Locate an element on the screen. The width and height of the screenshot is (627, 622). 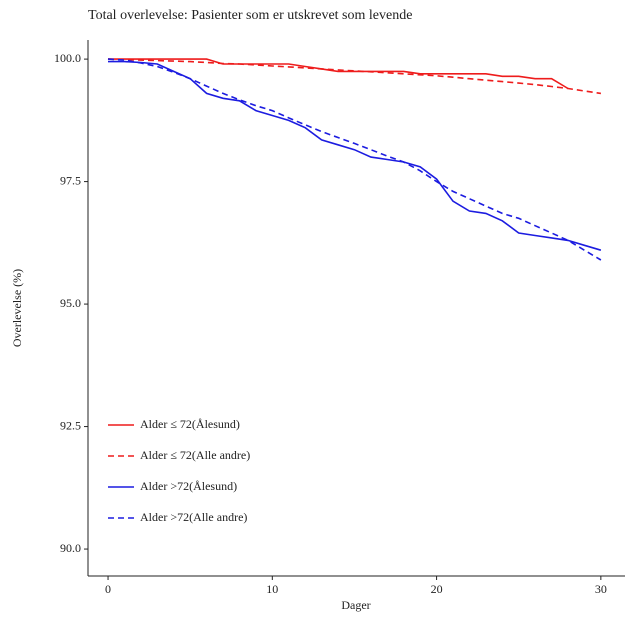
x-axis-label: Dager is located at coordinates (355, 605).